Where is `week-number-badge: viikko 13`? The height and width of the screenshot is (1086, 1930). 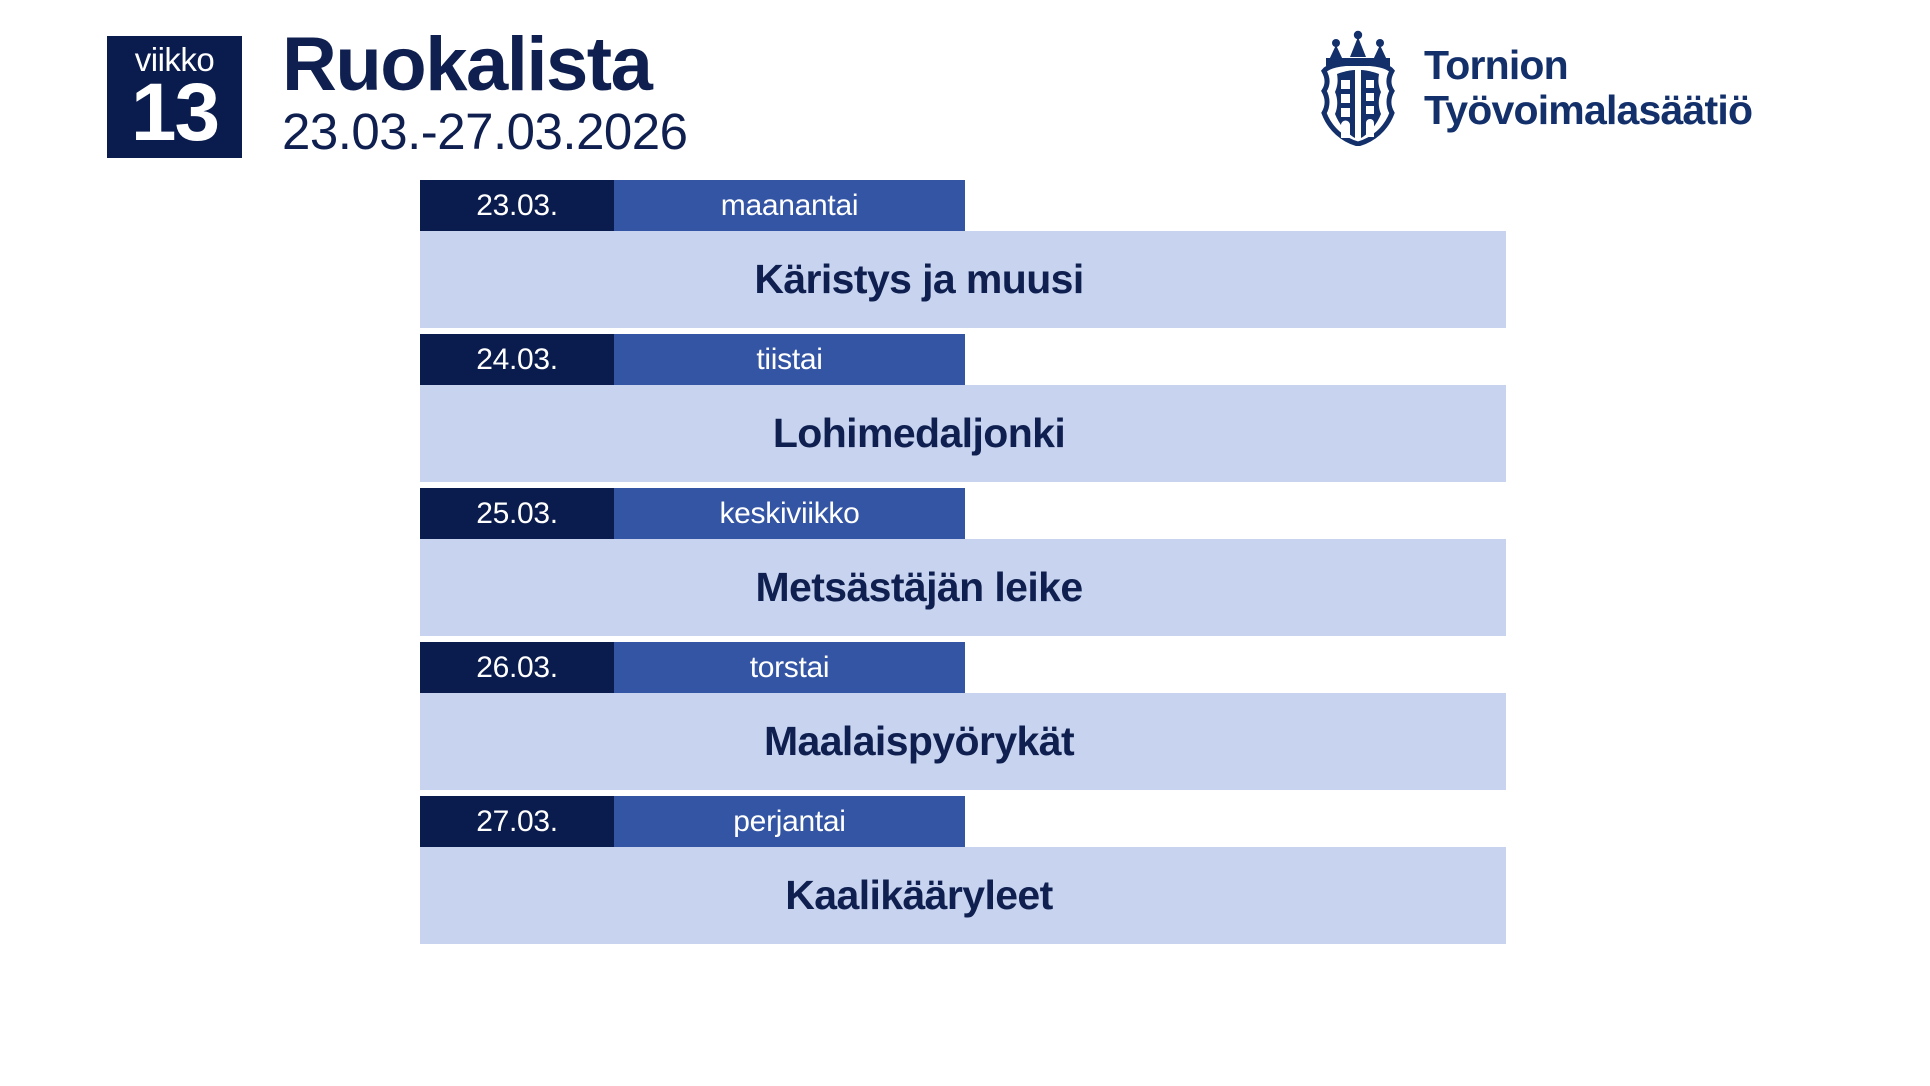 week-number-badge: viikko 13 is located at coordinates (174, 97).